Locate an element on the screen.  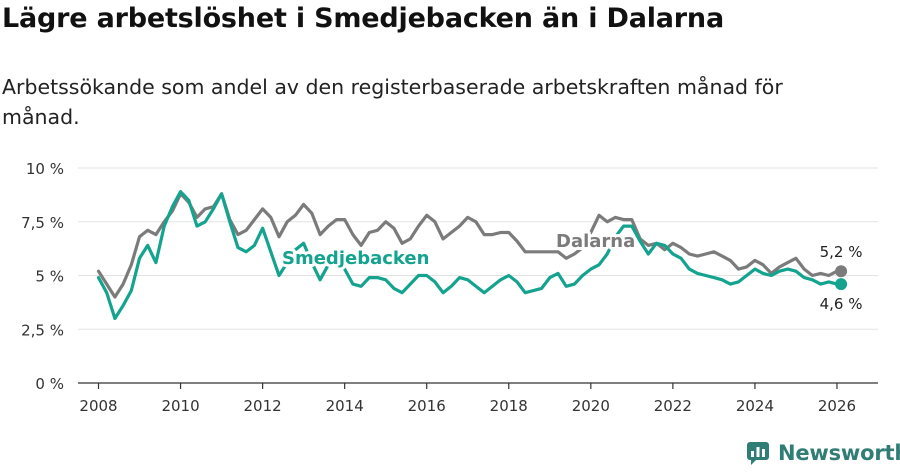
dalarna-end-point is located at coordinates (841, 271).